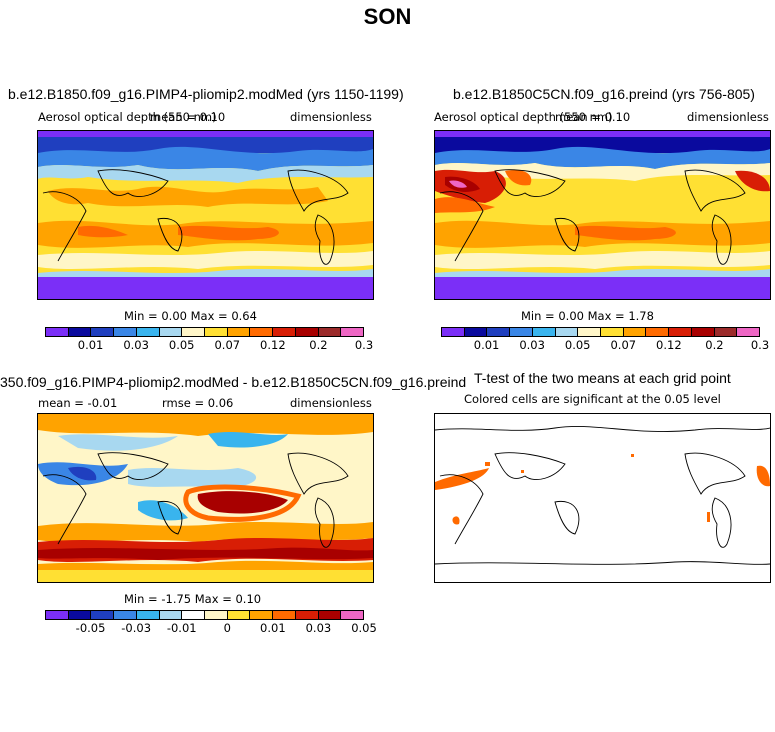  Describe the element at coordinates (331, 403) in the screenshot. I see `units-label-difference: dimensionless` at that location.